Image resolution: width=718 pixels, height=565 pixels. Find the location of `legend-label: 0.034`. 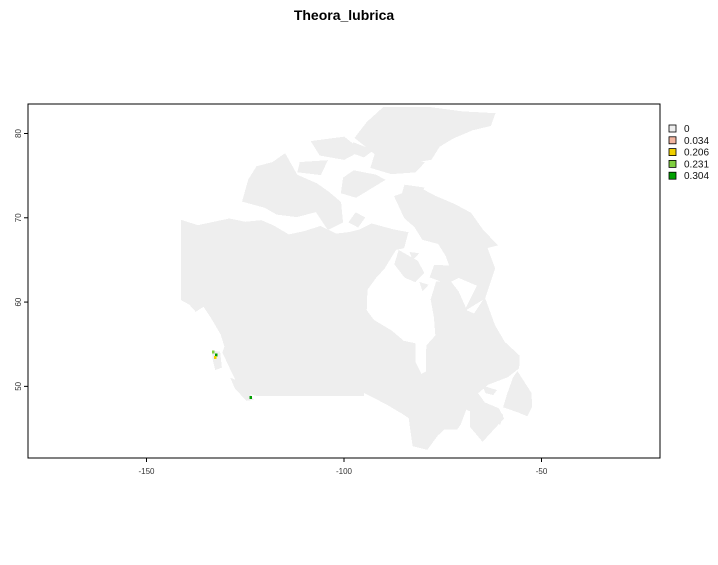

legend-label: 0.034 is located at coordinates (696, 141).